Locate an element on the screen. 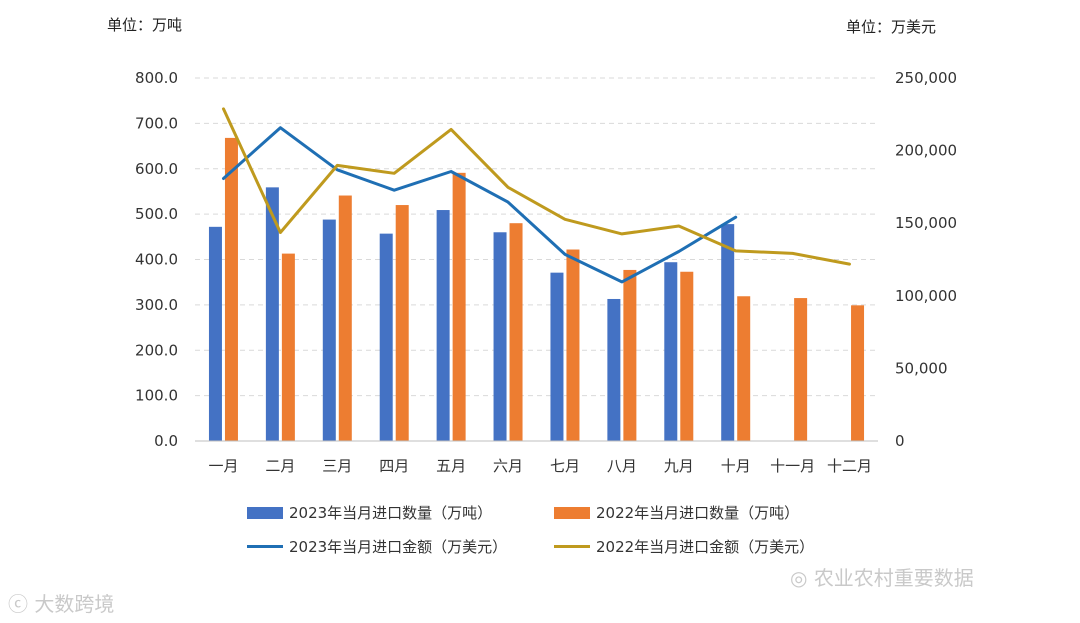 The width and height of the screenshot is (1080, 623). right-unit-label: 单位：万美元 is located at coordinates (891, 27).